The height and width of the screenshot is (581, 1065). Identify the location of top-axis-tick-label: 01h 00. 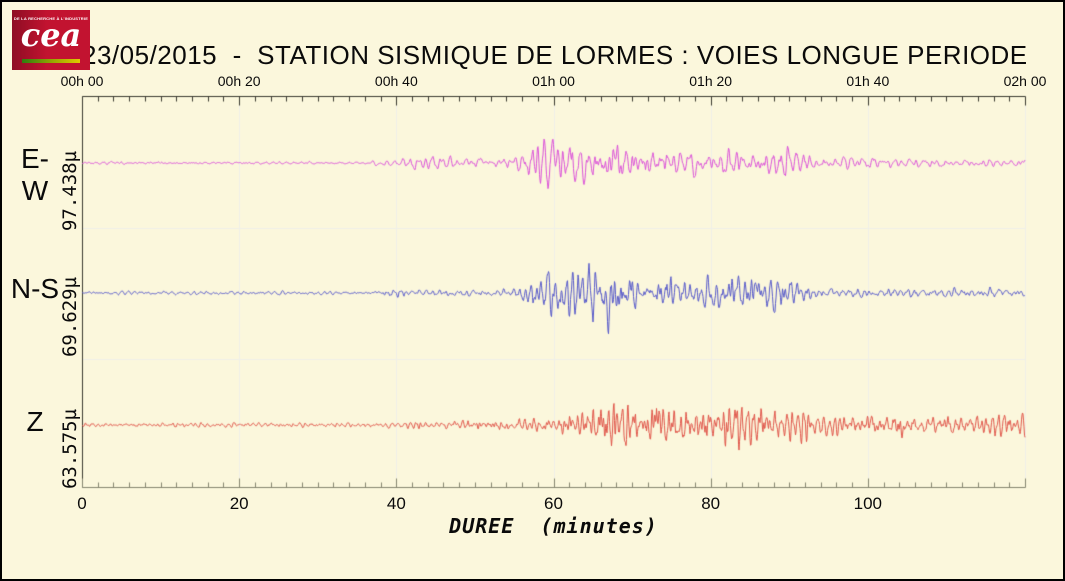
(553, 81).